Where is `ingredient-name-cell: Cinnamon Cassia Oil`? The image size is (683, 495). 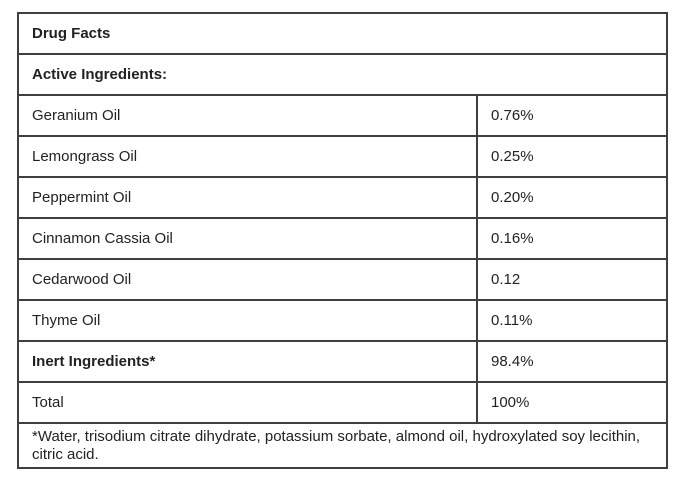 ingredient-name-cell: Cinnamon Cassia Oil is located at coordinates (247, 238).